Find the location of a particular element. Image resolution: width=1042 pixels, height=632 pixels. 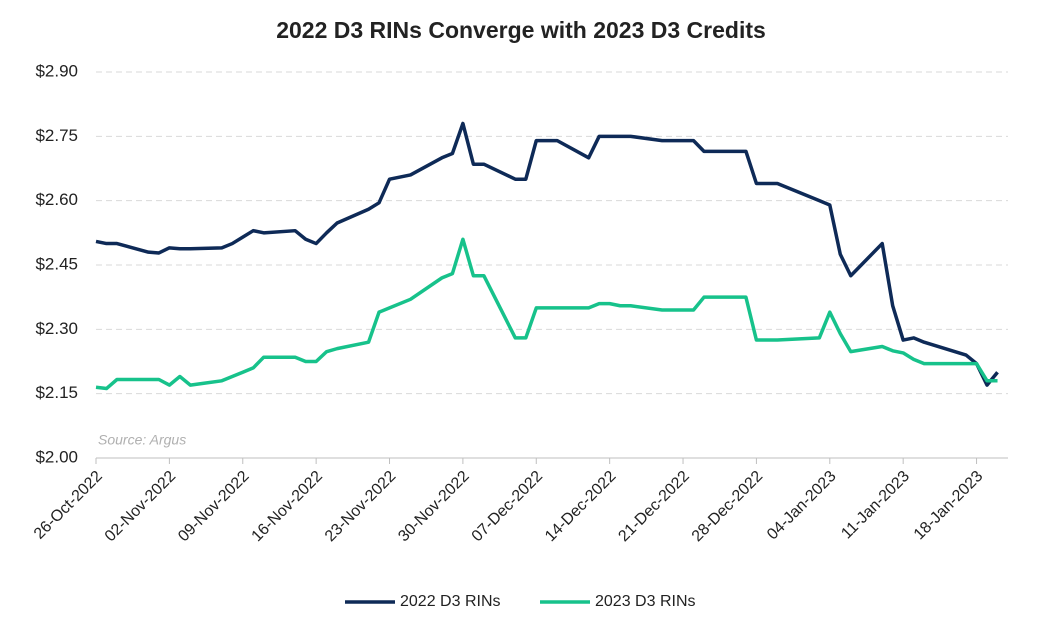

x-tick-label: 02-Nov-2022 is located at coordinates (141, 507).